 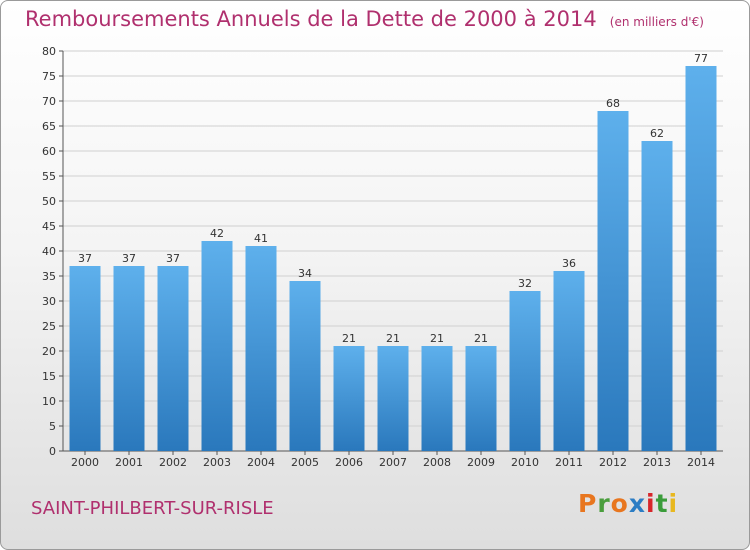 What do you see at coordinates (525, 462) in the screenshot?
I see `x-tick-label-2010: 2010` at bounding box center [525, 462].